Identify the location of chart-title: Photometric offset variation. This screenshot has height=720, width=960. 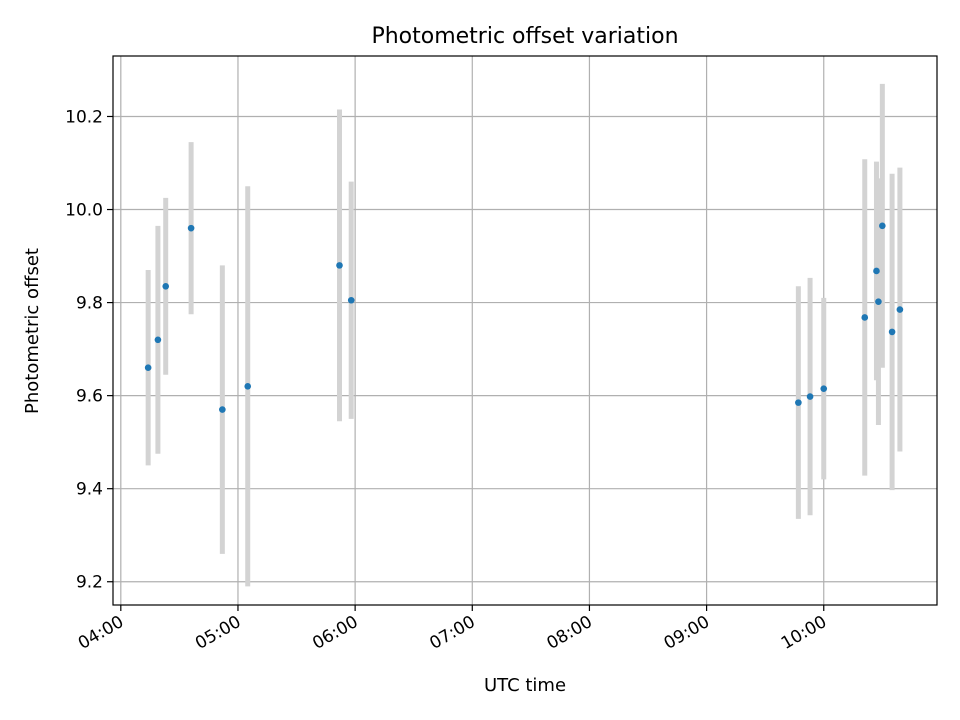
(524, 36).